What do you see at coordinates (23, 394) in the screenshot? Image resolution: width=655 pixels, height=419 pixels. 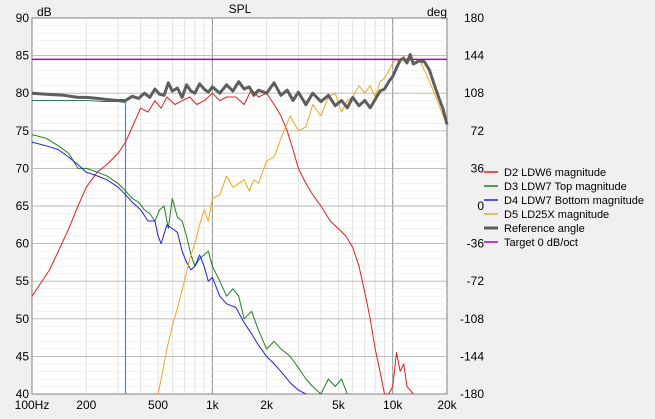 I see `y-left-tick-label: 40` at bounding box center [23, 394].